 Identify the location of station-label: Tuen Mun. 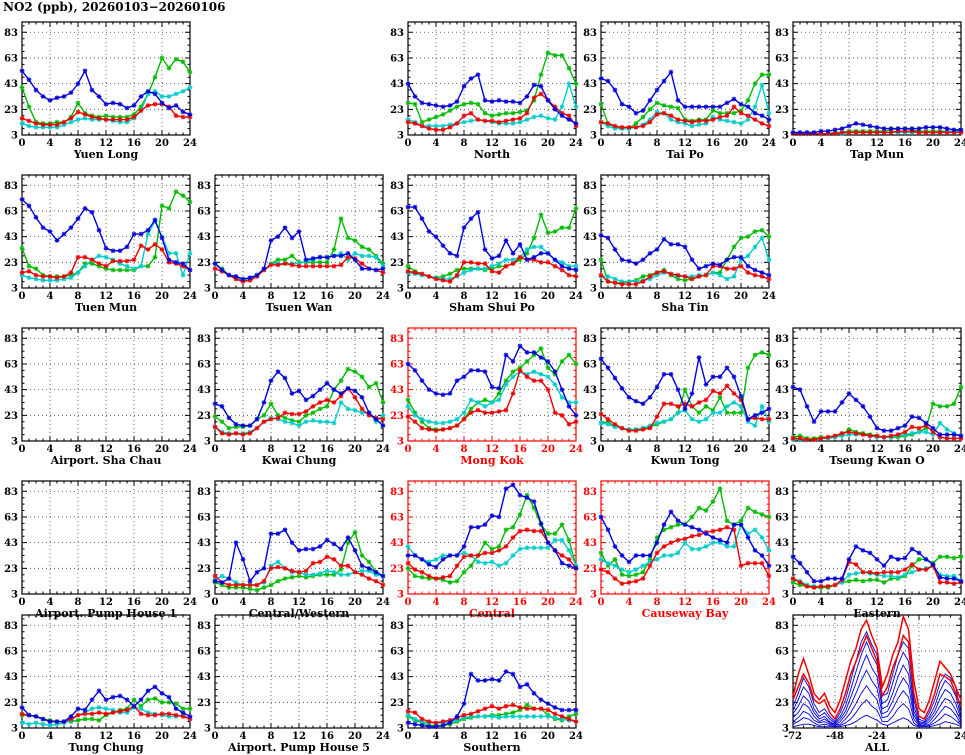
(106, 307).